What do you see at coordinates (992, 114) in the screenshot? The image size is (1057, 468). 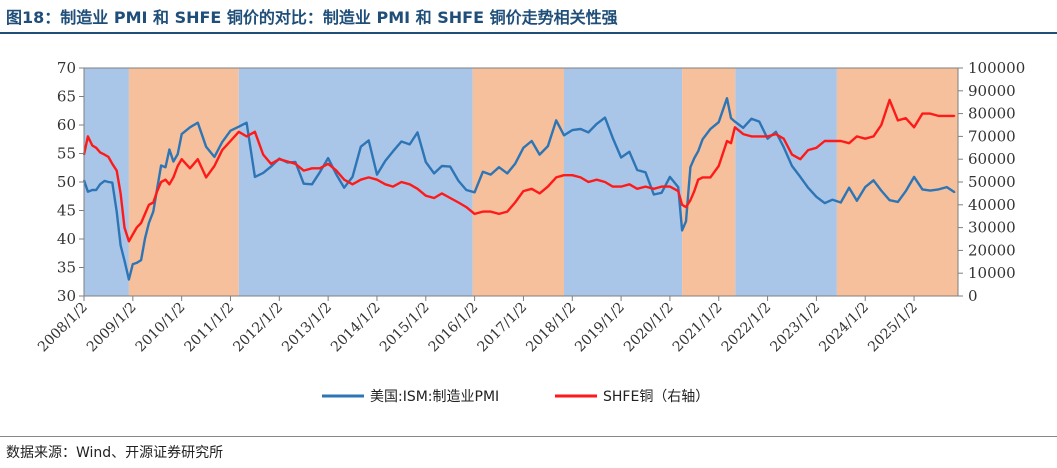 I see `y-right-tick-label-8: 80000` at bounding box center [992, 114].